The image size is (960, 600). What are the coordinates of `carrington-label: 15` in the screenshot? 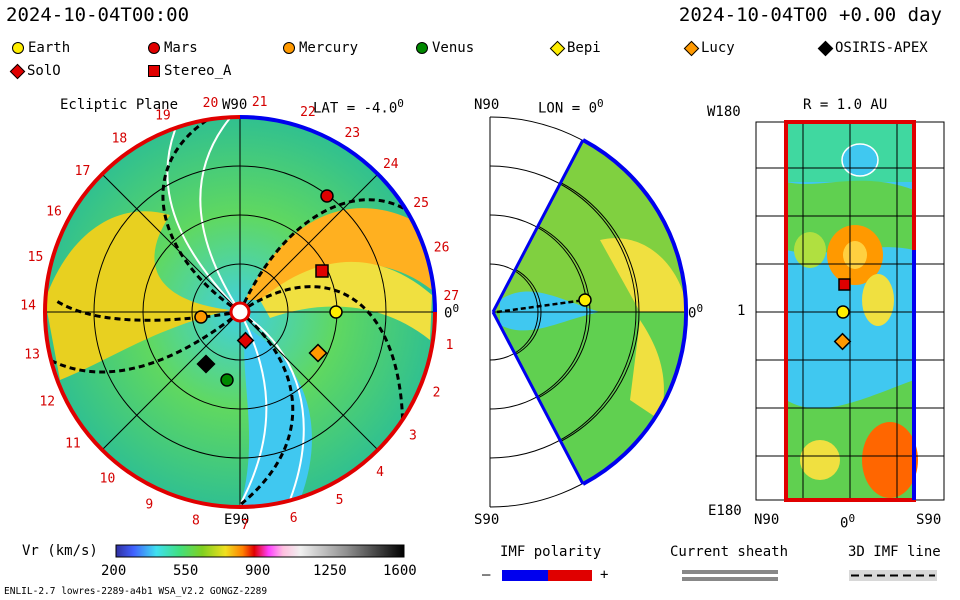 It's located at (36, 257).